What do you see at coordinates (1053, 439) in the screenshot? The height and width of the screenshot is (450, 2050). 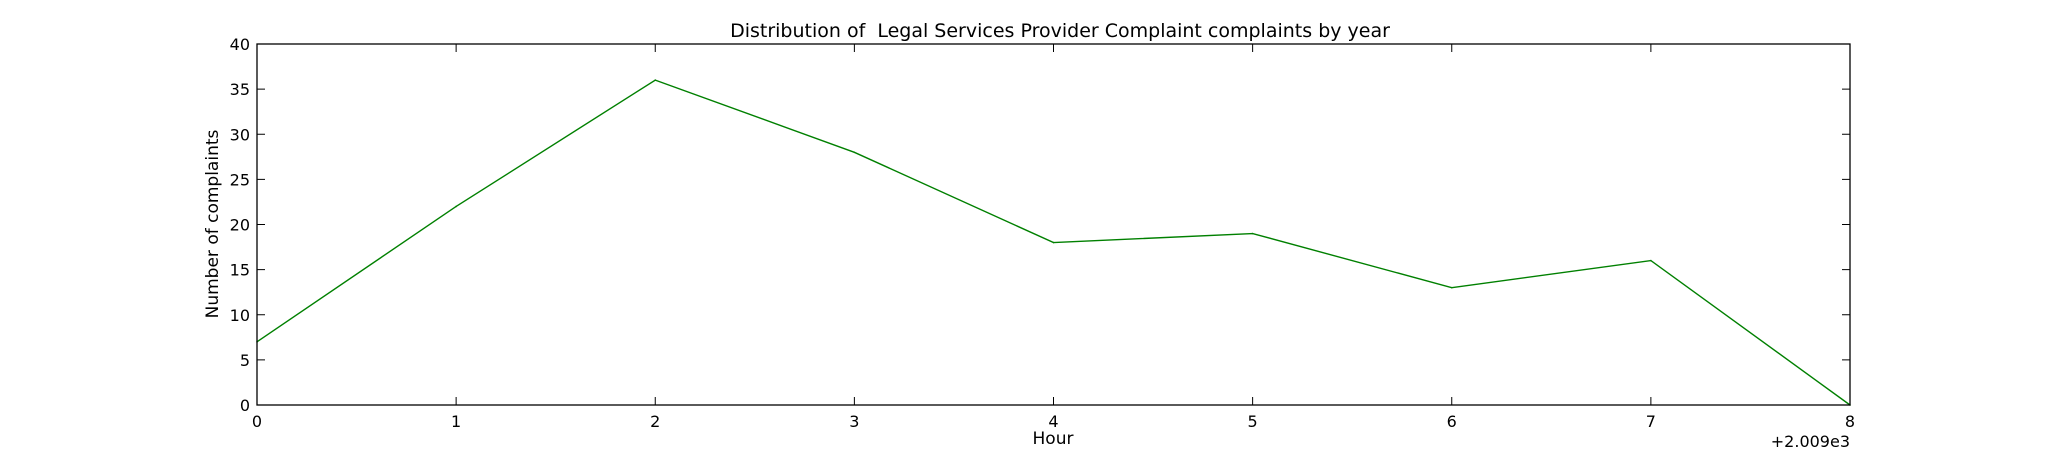 I see `x-axis-label: Hour` at bounding box center [1053, 439].